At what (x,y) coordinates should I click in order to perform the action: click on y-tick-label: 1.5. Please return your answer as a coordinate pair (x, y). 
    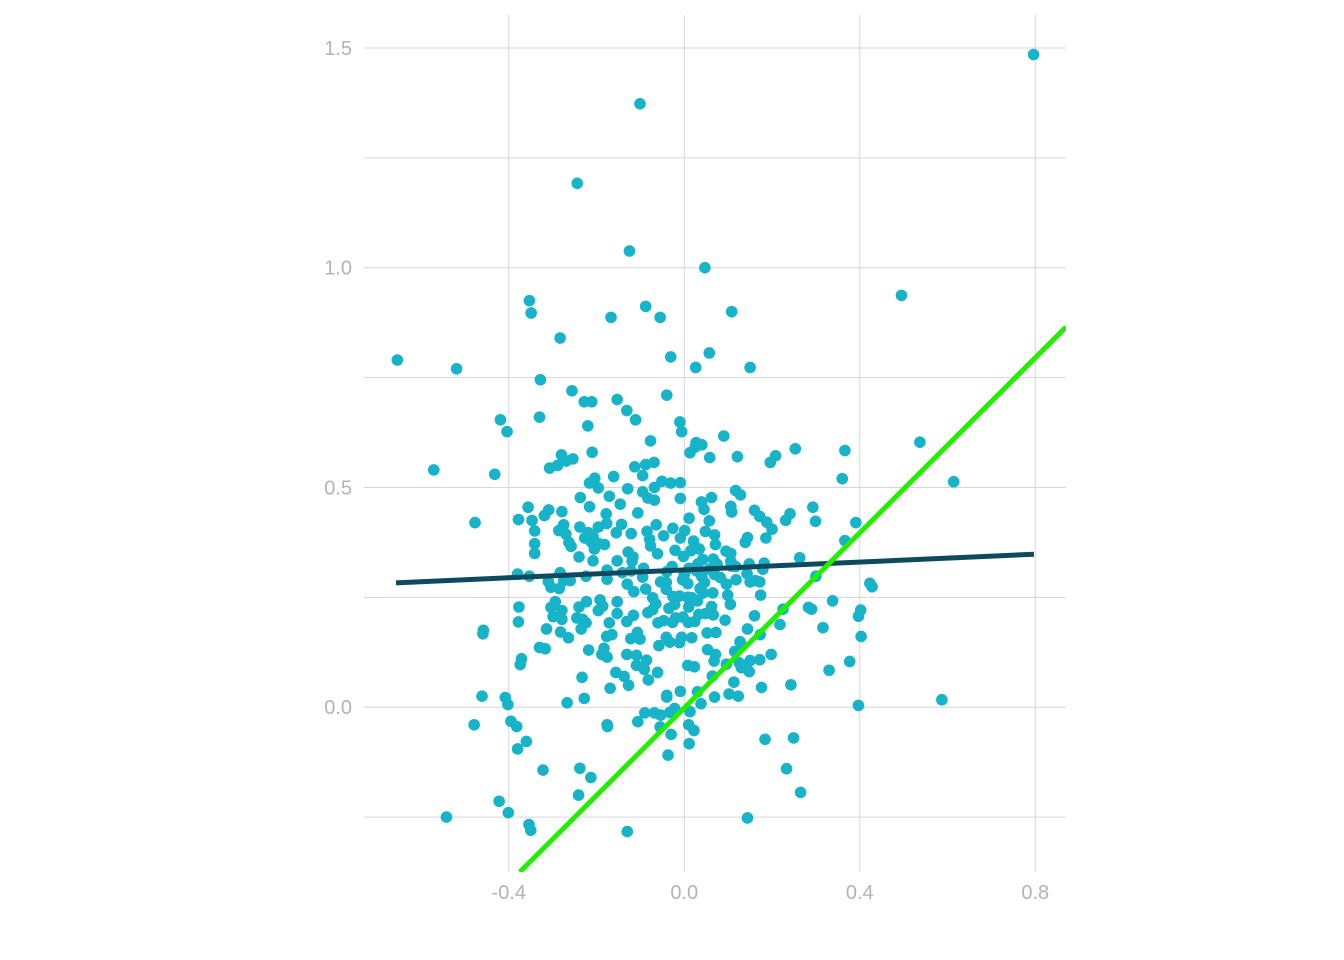
    Looking at the image, I should click on (338, 49).